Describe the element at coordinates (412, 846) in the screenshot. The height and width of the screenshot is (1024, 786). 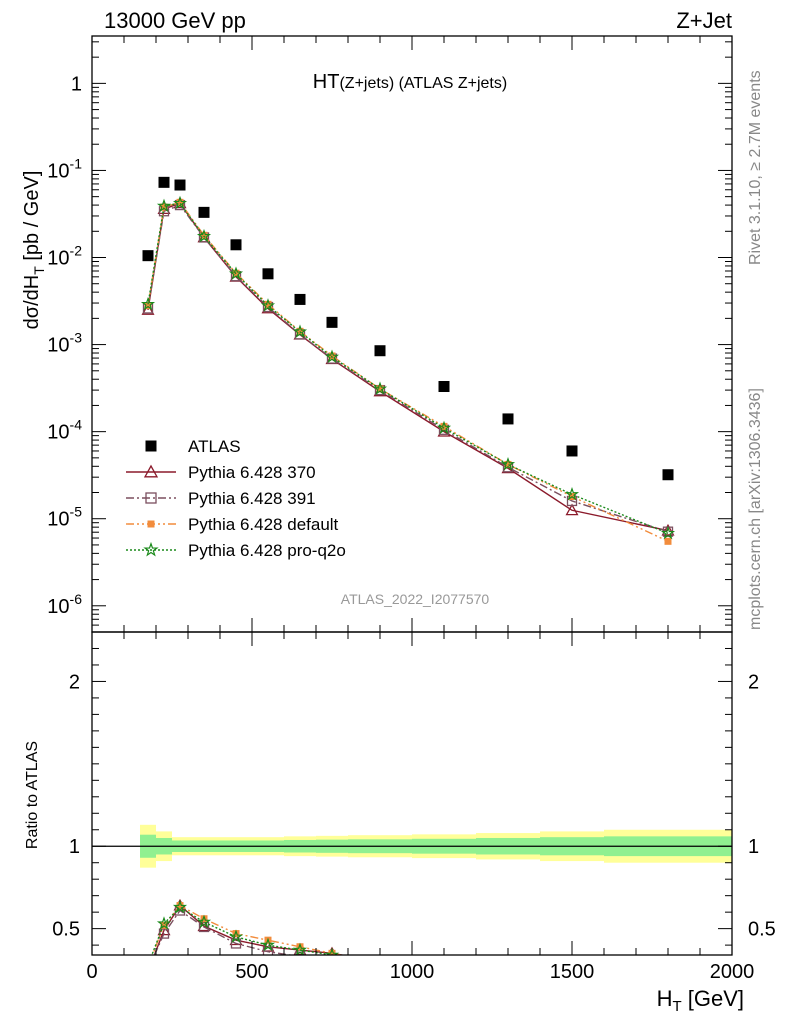
I see `ratio-band-layer` at that location.